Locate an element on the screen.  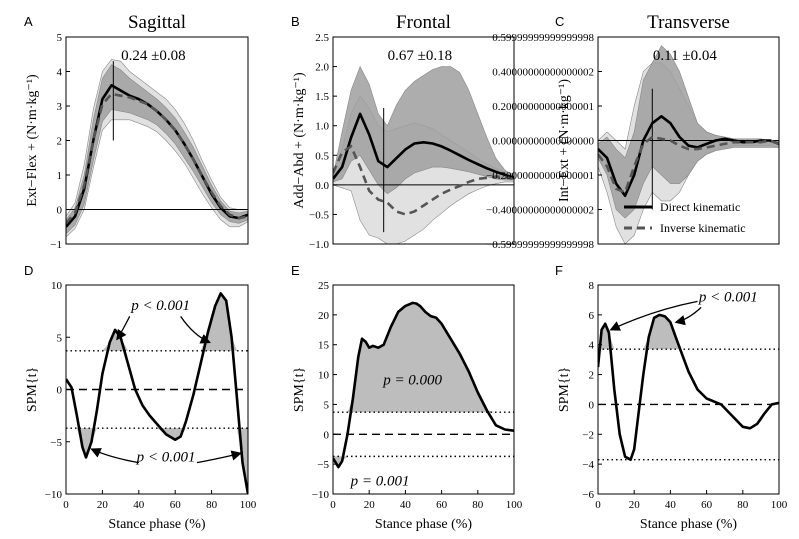
y-tick-label: 20 is located at coordinates (324, 316).